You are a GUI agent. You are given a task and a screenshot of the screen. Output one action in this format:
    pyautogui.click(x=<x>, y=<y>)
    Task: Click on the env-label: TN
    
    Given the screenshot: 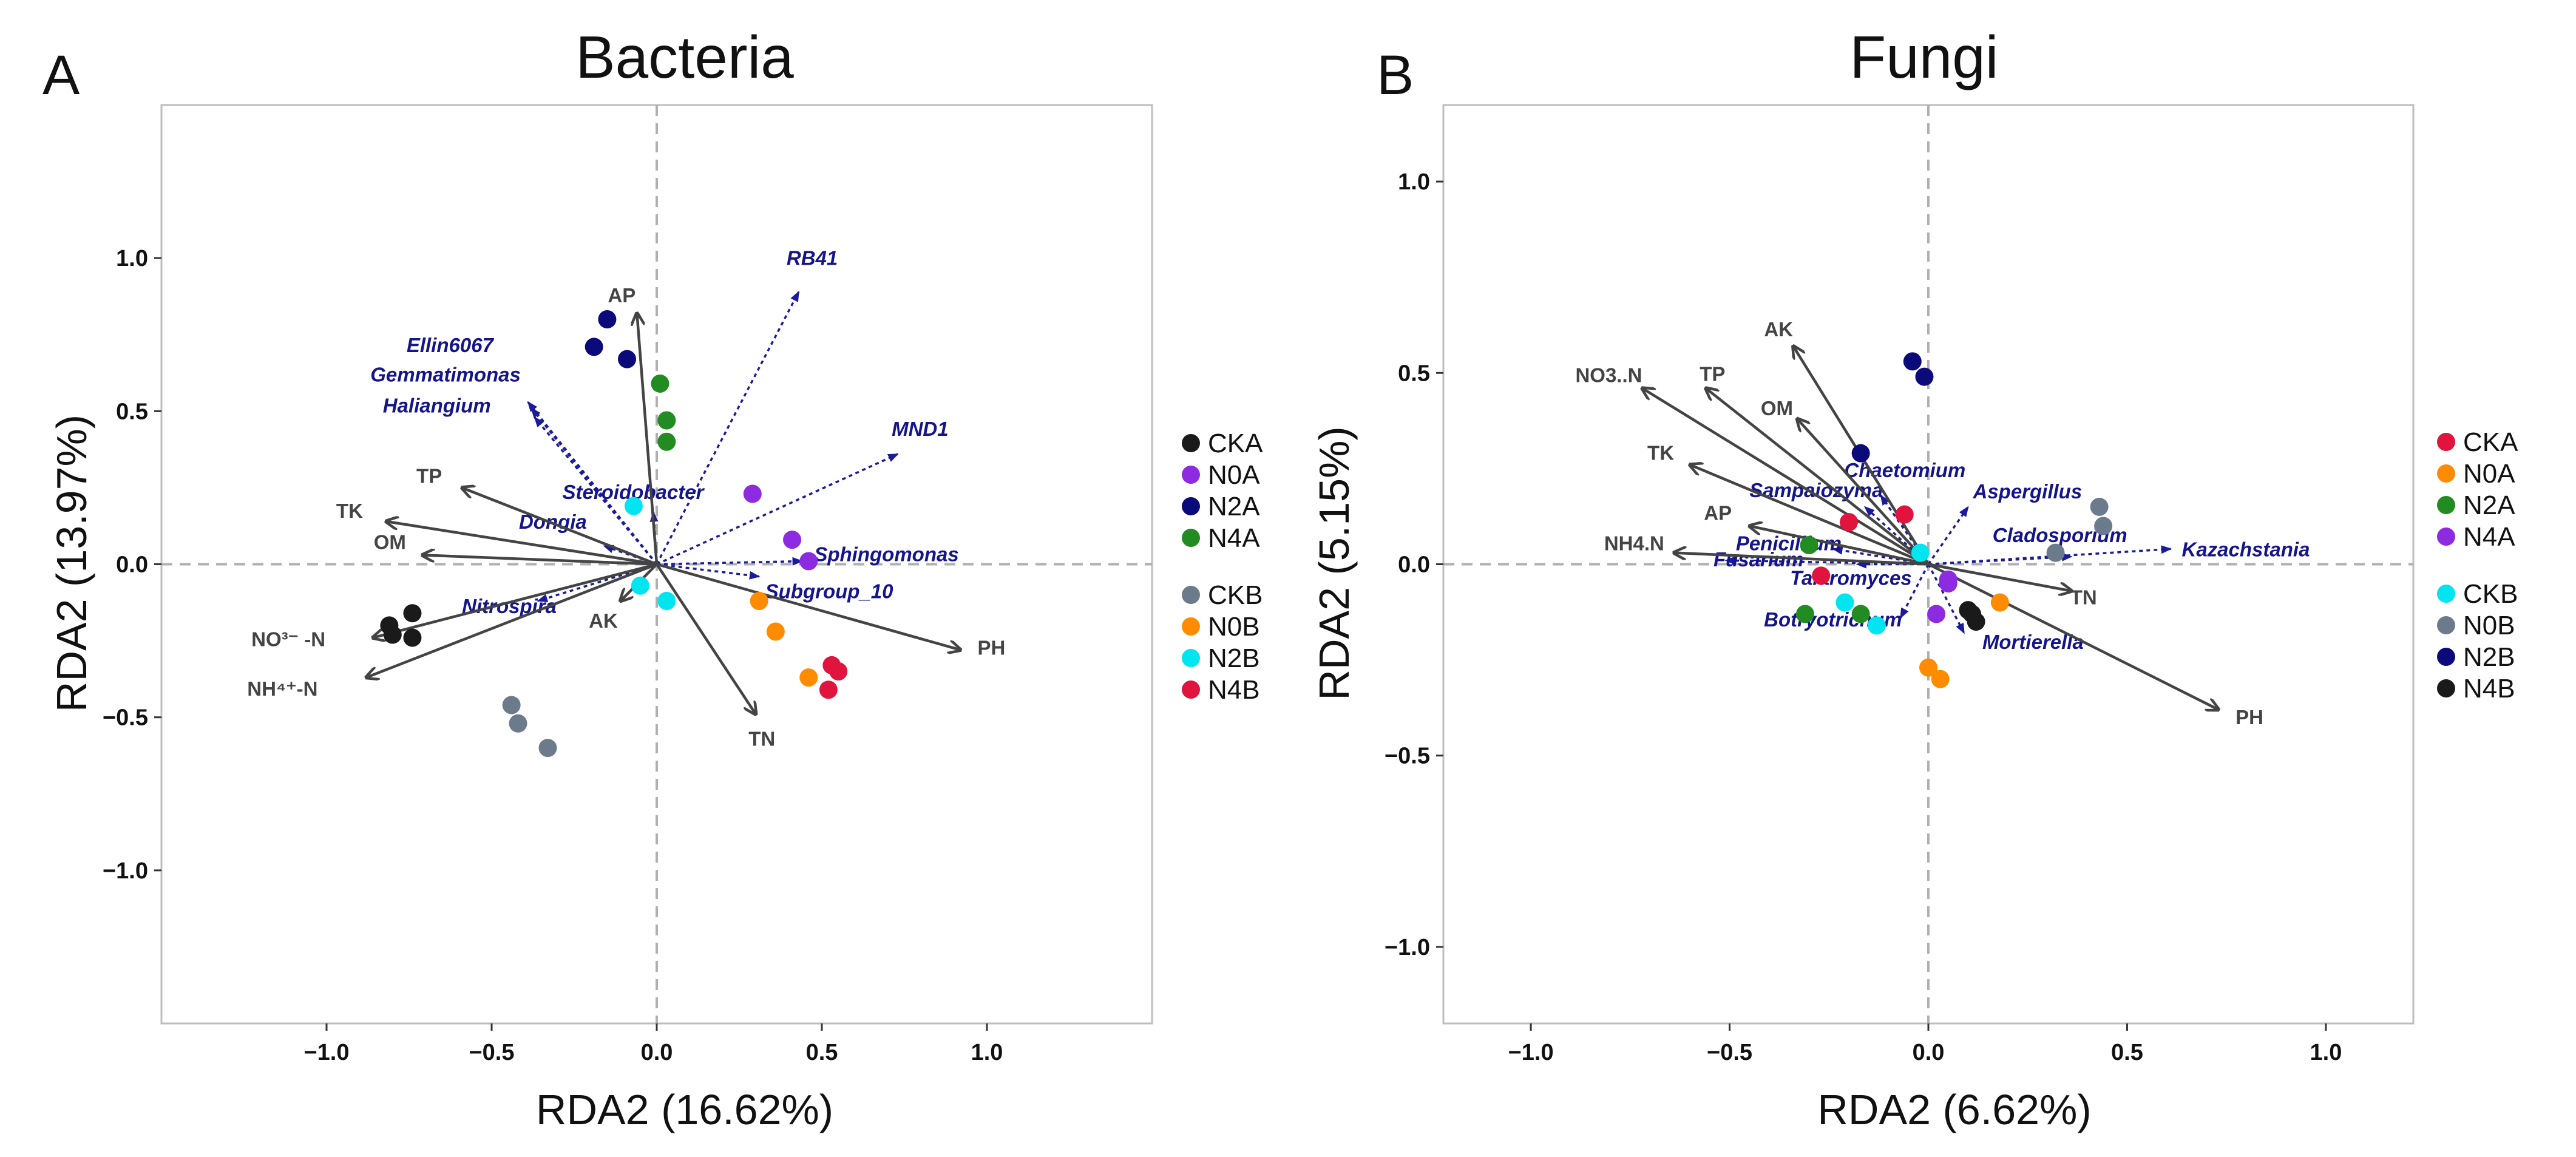 What is the action you would take?
    pyautogui.click(x=762, y=739)
    